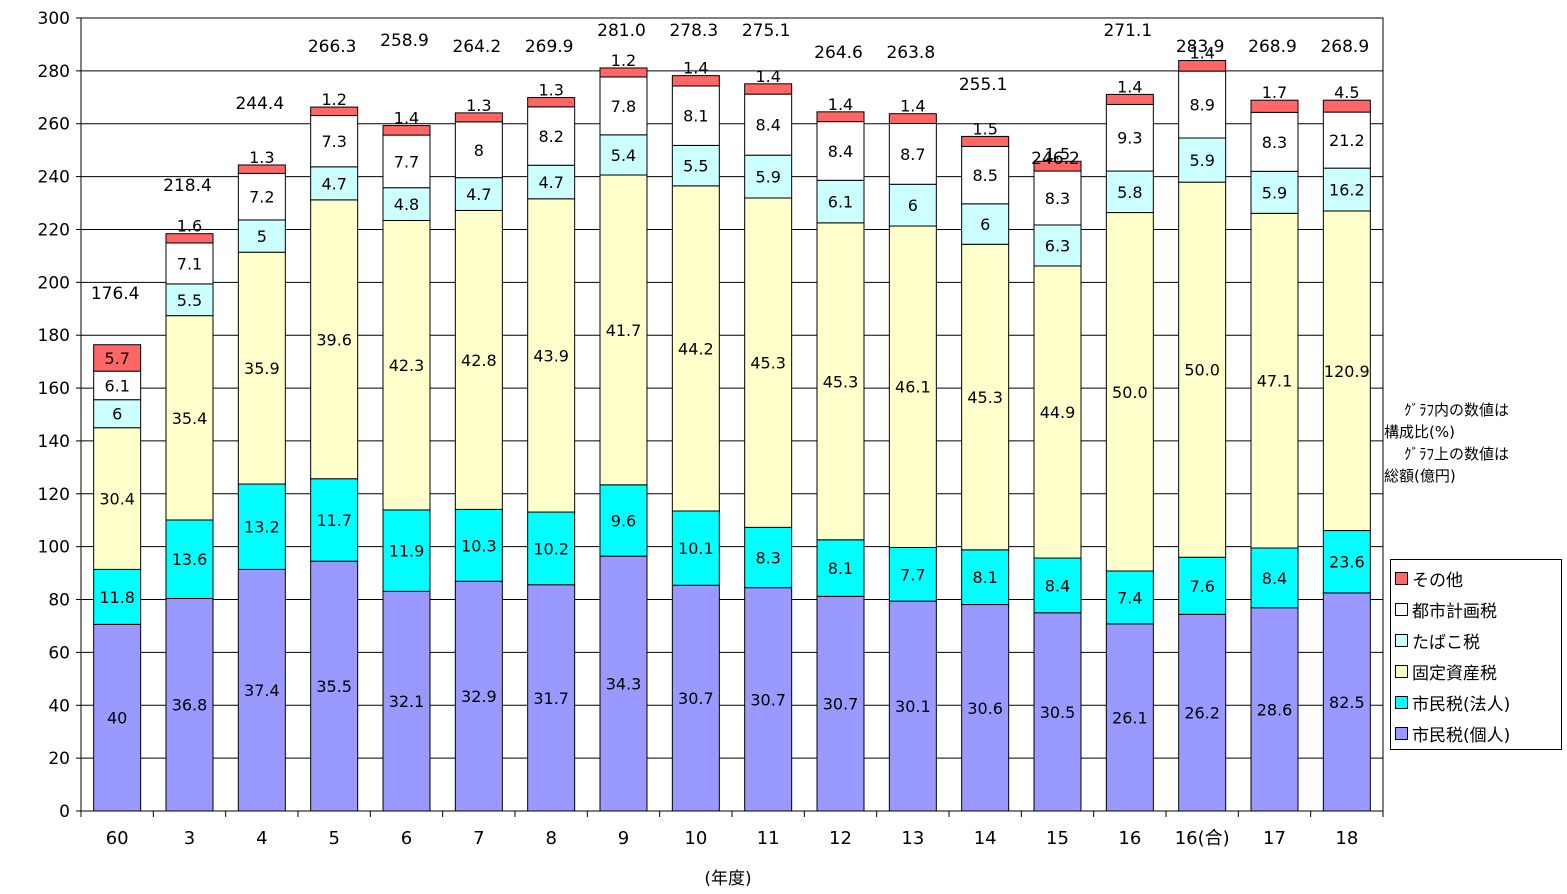 The image size is (1567, 894). I want to click on data-label: 13.2, so click(262, 527).